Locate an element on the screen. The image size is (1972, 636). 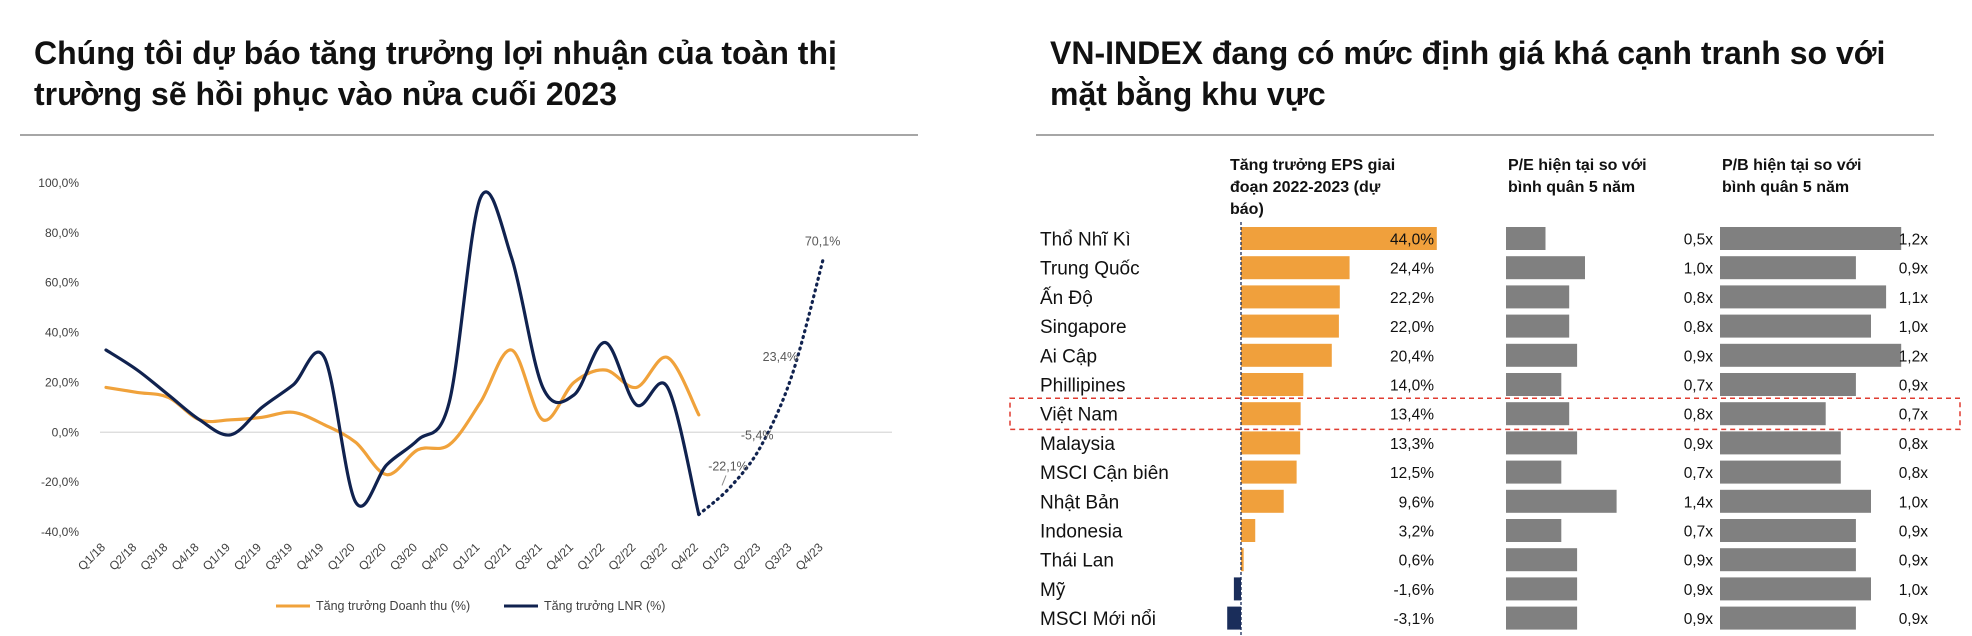
highlight-box-viet-nam is located at coordinates (1485, 414).